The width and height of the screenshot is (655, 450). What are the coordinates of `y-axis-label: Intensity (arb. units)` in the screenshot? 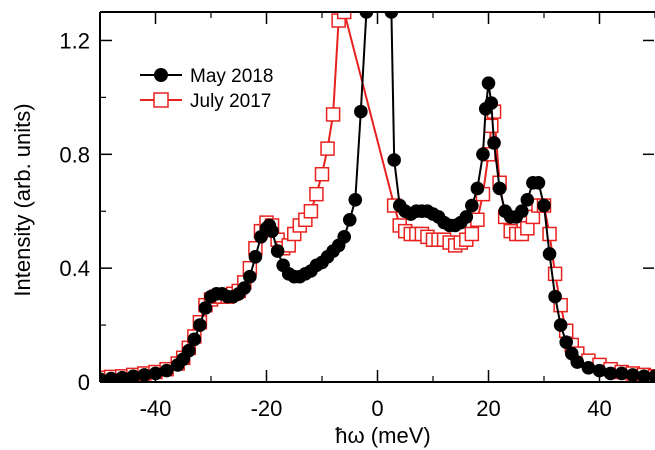 It's located at (22, 199).